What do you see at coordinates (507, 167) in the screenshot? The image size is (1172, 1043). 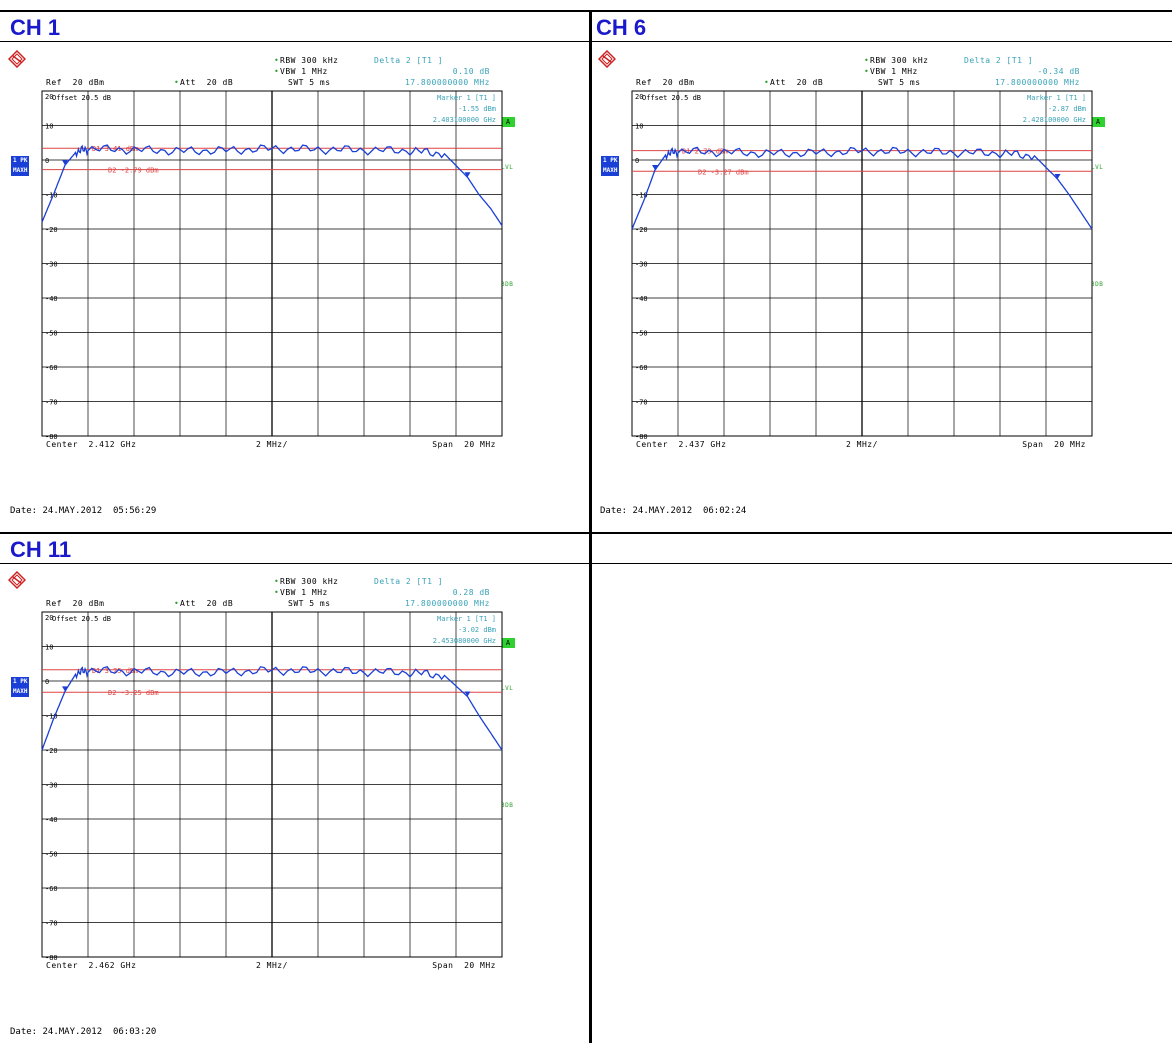 I see `lvl-label: LVL` at bounding box center [507, 167].